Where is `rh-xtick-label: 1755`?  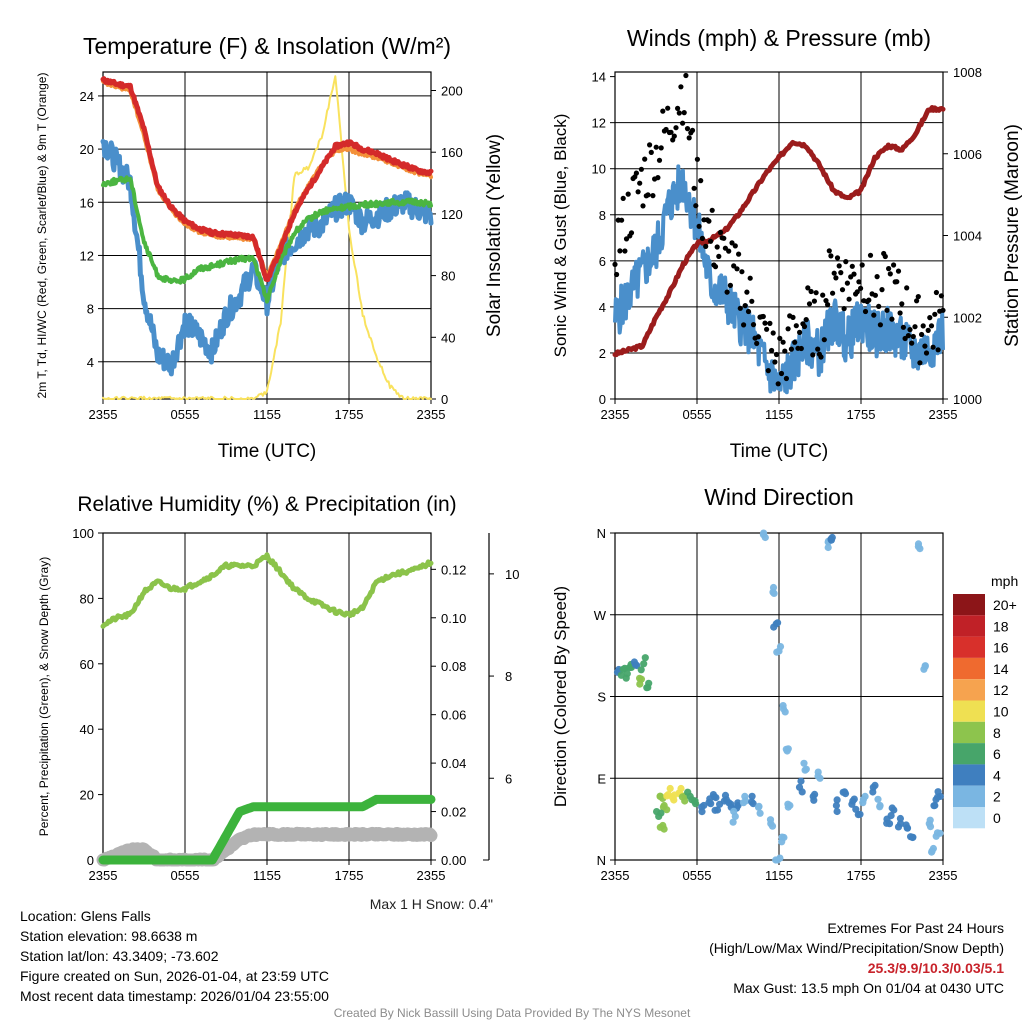
rh-xtick-label: 1755 is located at coordinates (349, 875).